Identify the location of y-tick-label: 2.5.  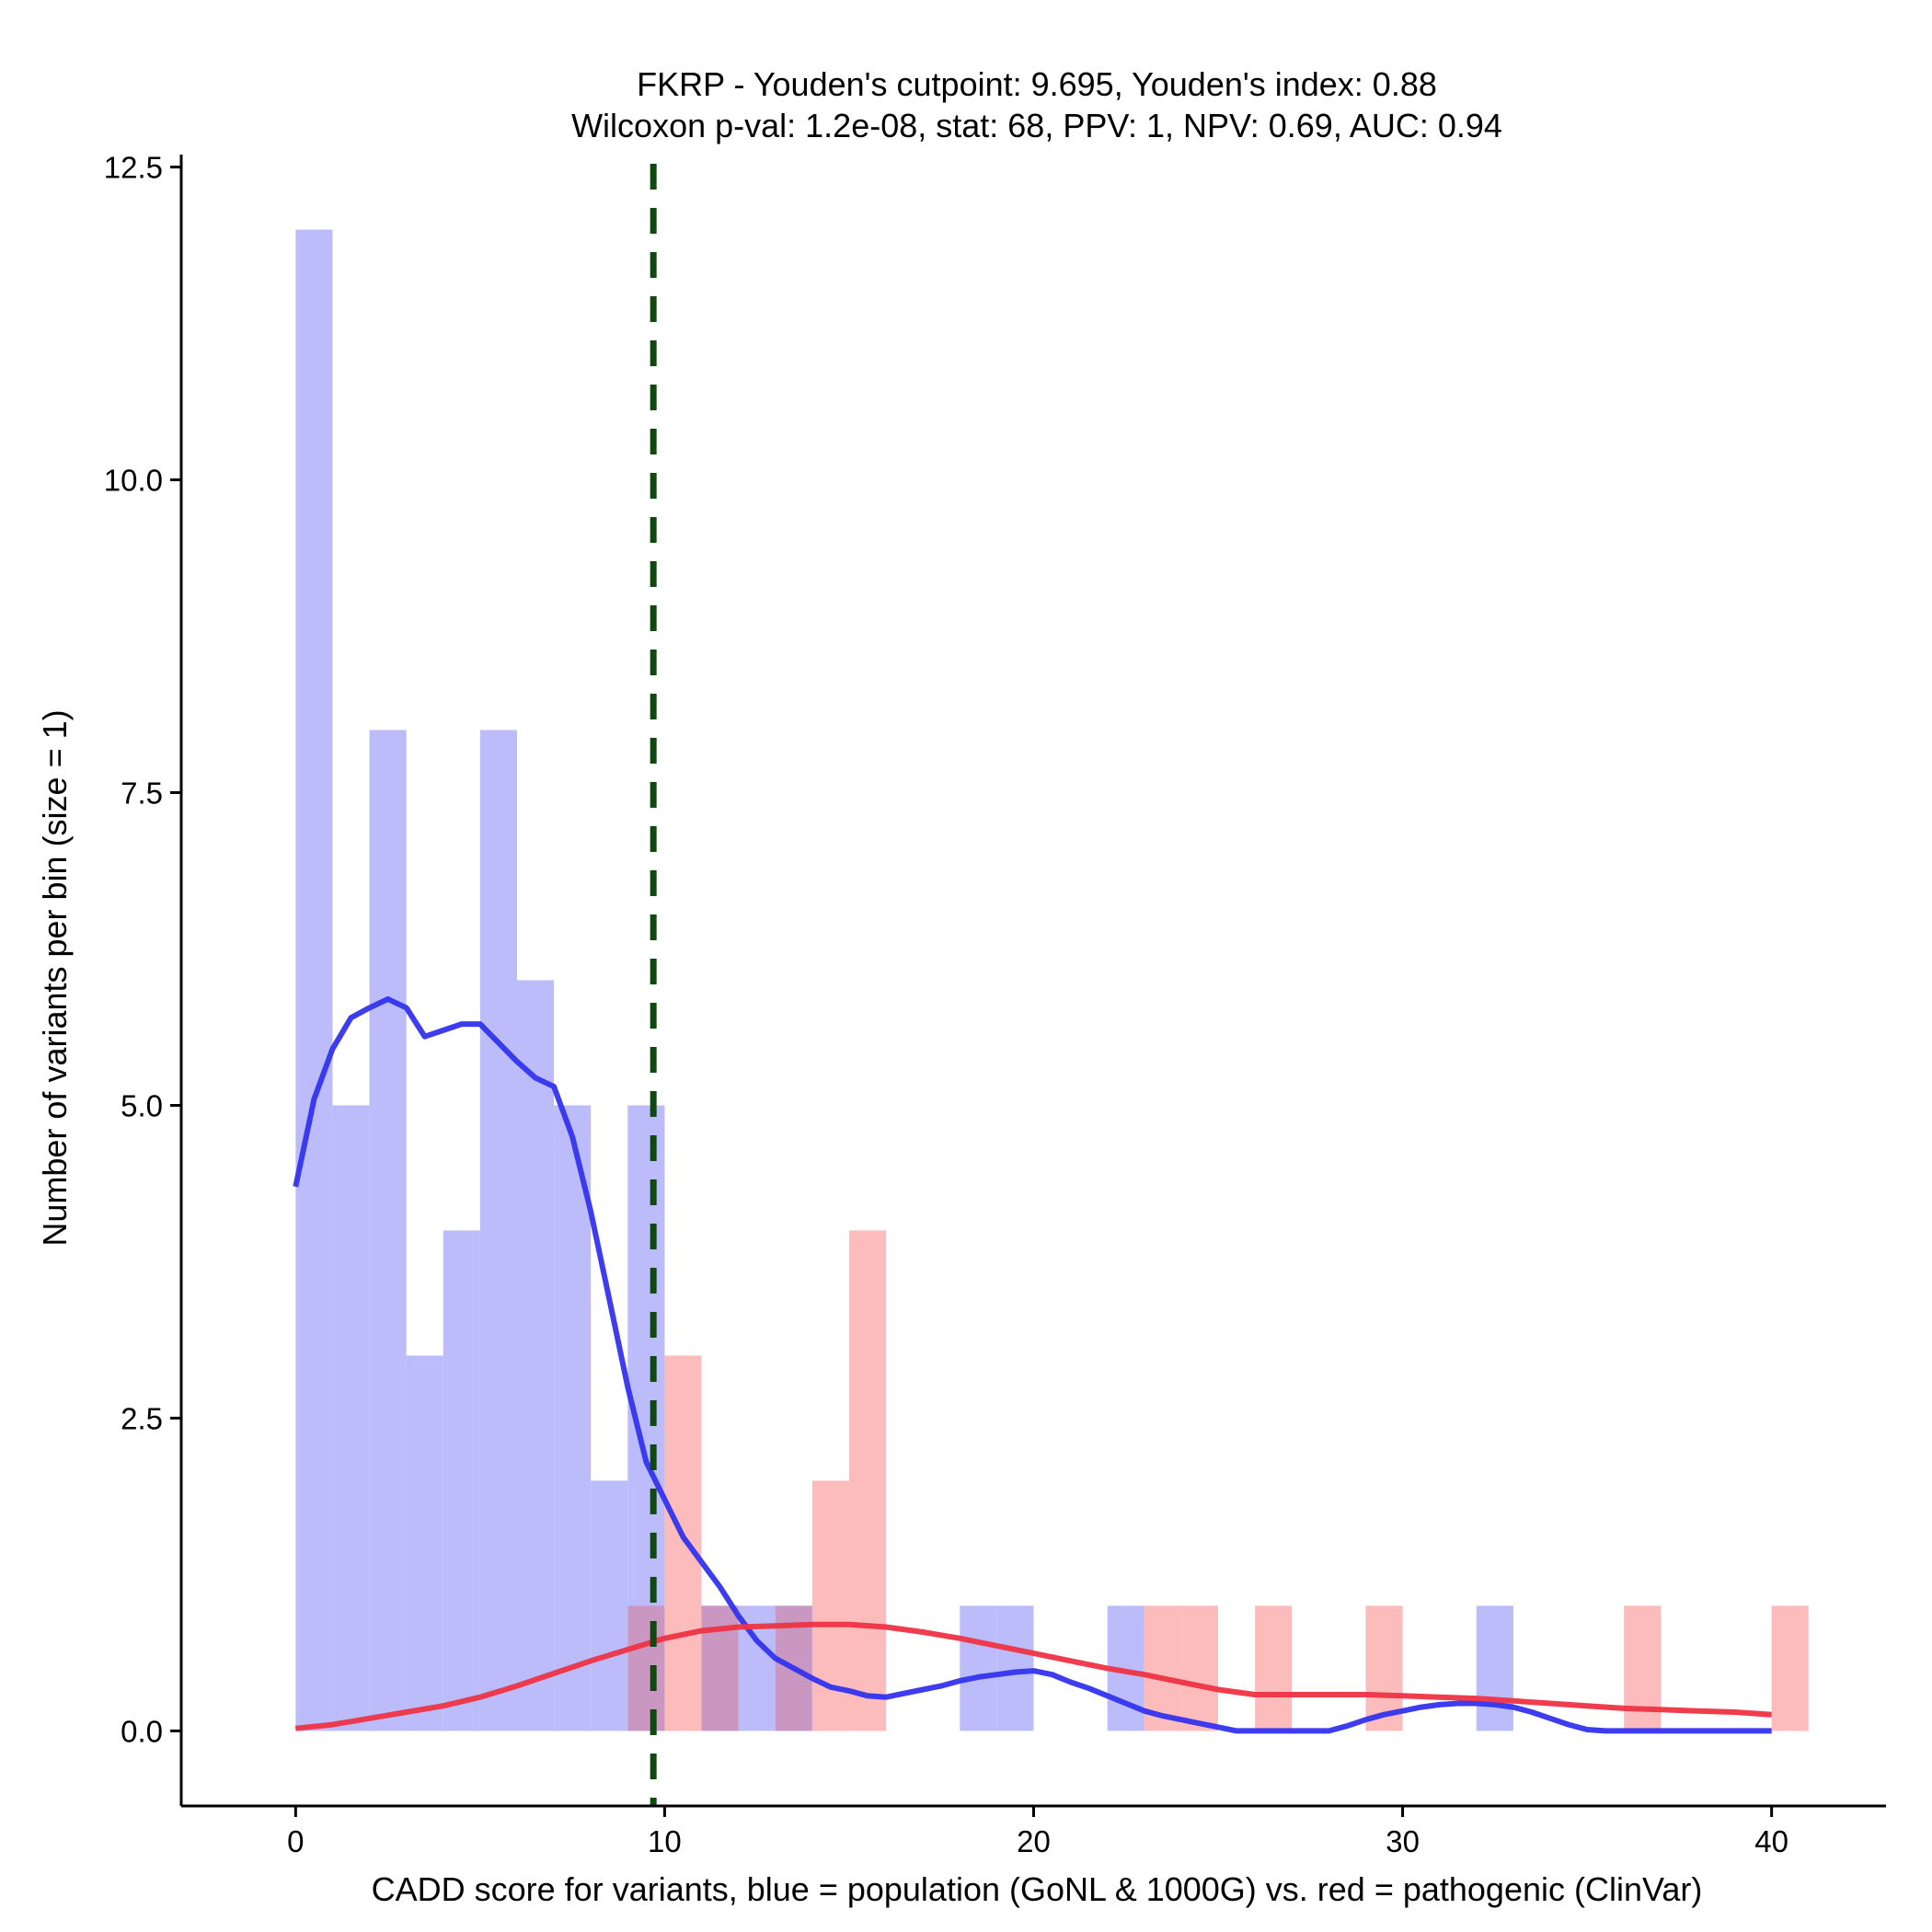
(142, 1418).